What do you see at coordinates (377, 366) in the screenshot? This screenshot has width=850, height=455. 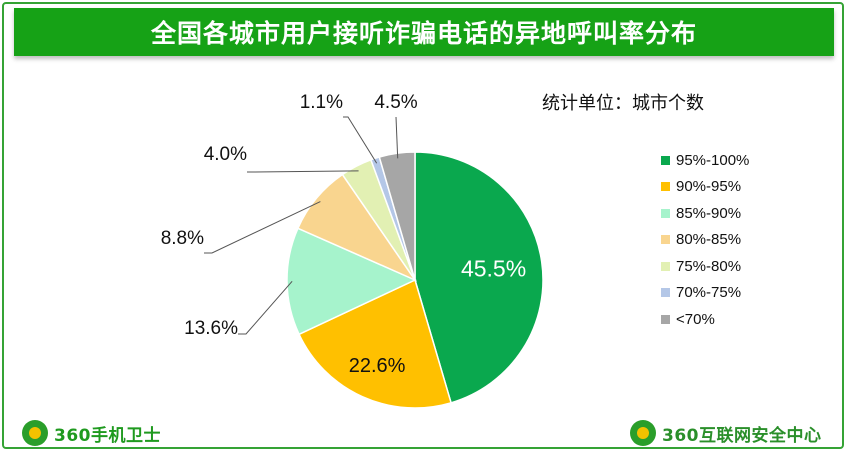 I see `data-label-1: 22.6%` at bounding box center [377, 366].